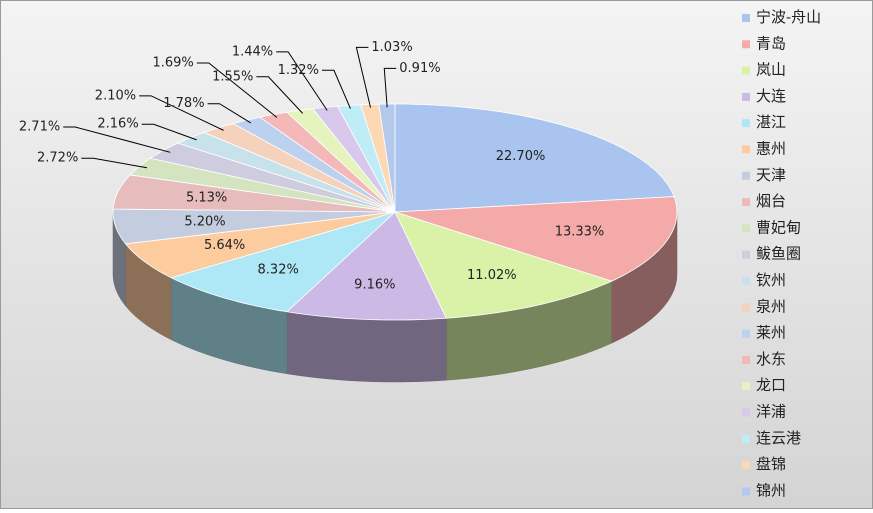 The image size is (873, 513). Describe the element at coordinates (771, 70) in the screenshot. I see `legend-label: 岚山` at that location.